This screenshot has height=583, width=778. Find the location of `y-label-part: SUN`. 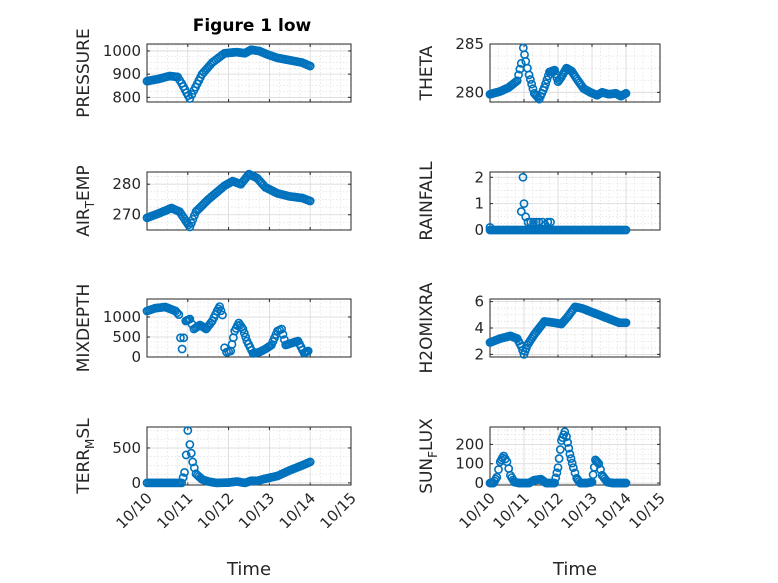

y-label-part: SUN is located at coordinates (427, 476).